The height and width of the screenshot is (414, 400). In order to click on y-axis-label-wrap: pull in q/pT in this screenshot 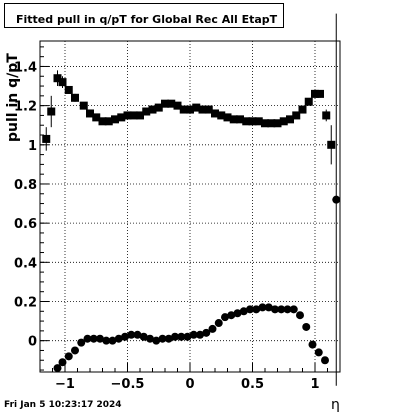, I will do `click(15, 92)`.